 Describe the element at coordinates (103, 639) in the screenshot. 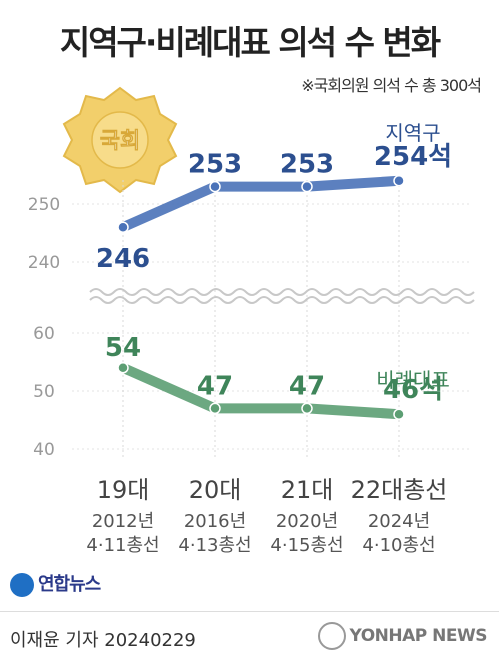

I see `byline: 이재윤 기자 20240229` at that location.